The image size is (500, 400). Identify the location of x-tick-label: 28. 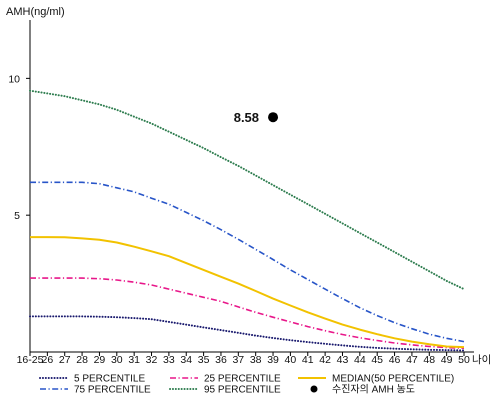
(82, 360).